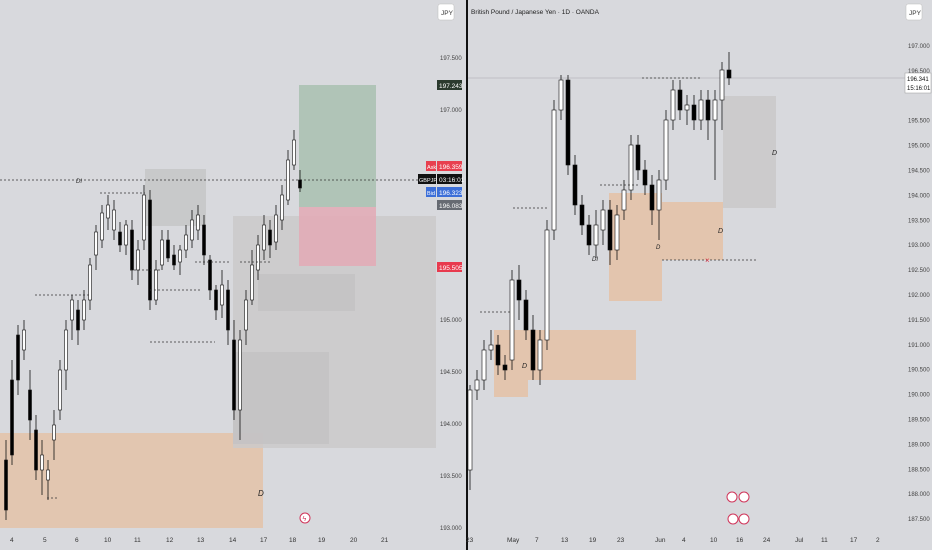  Describe the element at coordinates (684, 540) in the screenshot. I see `date-tick: 4` at that location.